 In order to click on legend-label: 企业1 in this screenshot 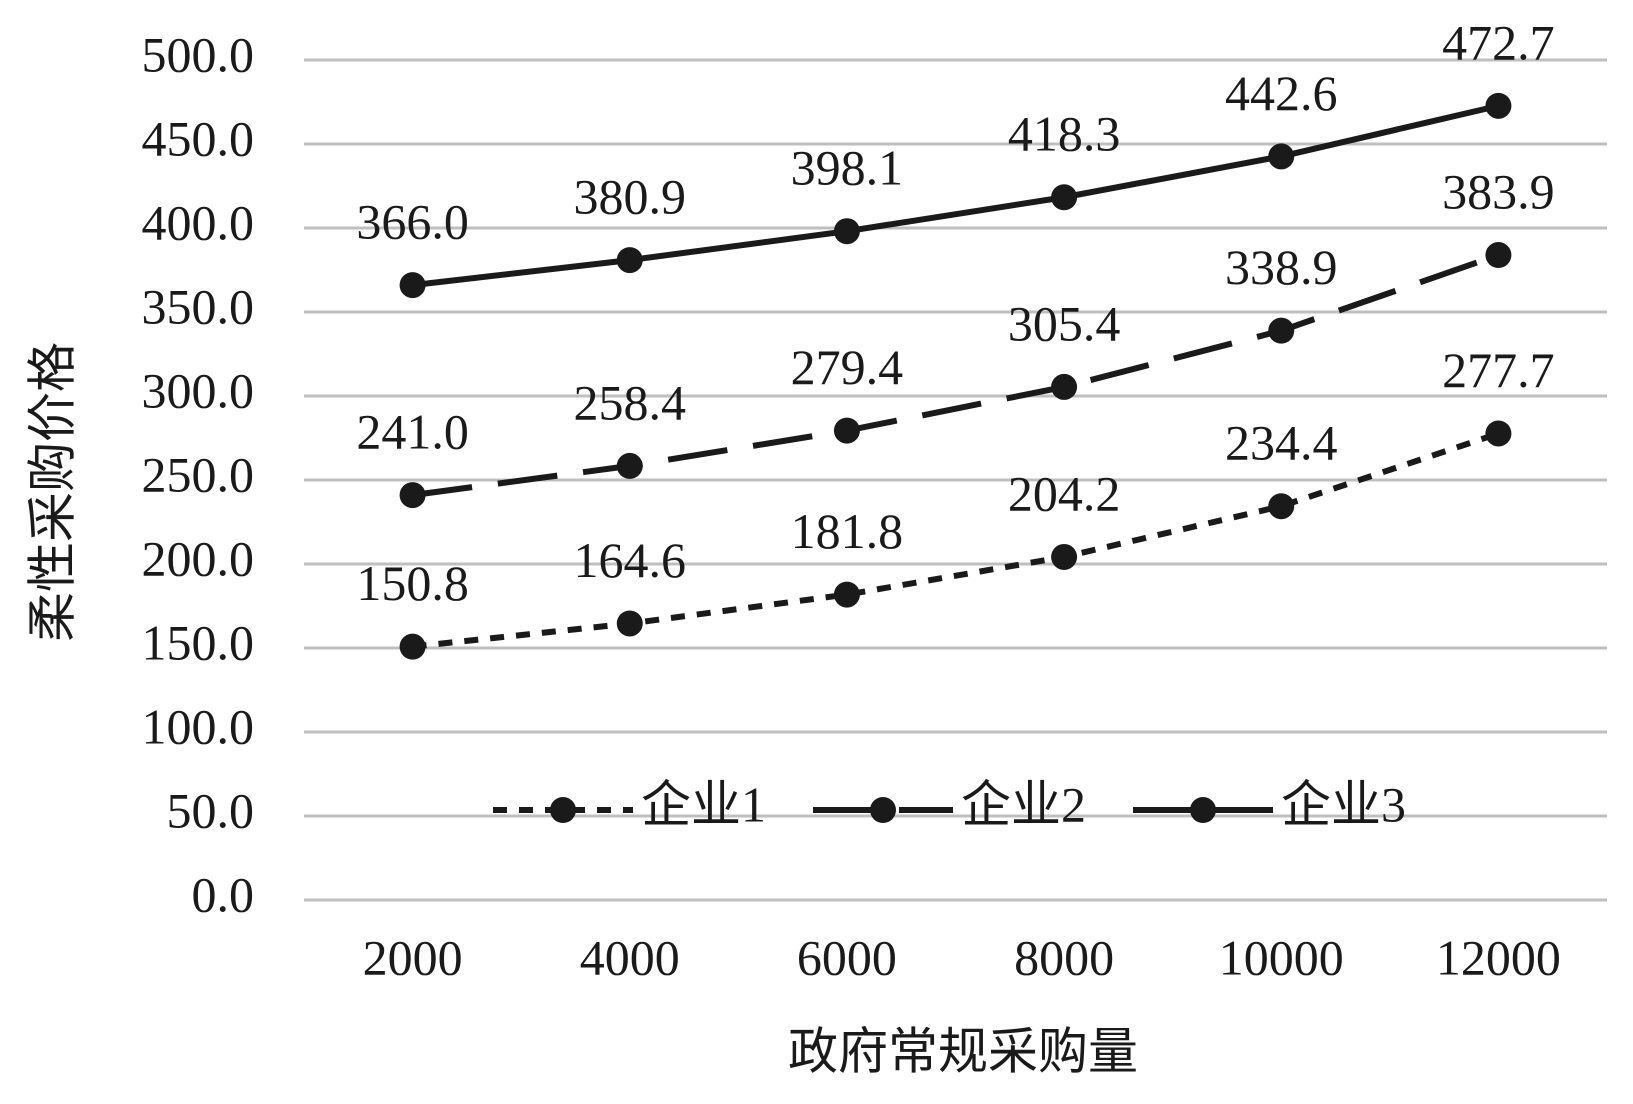, I will do `click(703, 804)`.